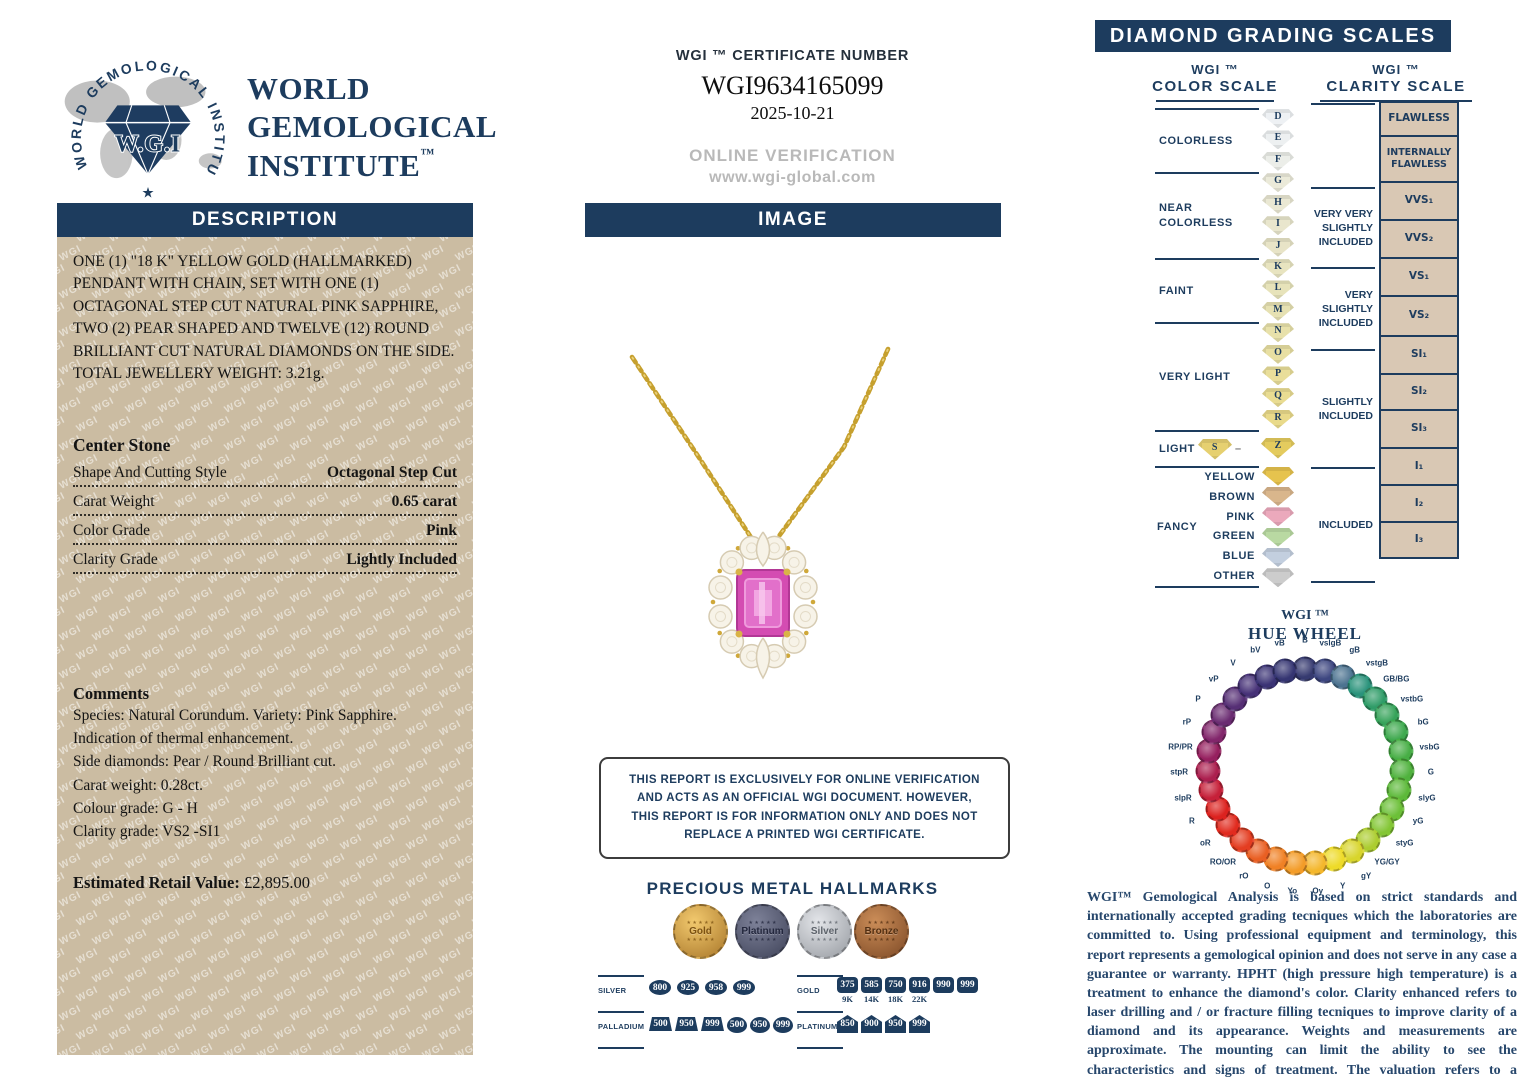  Describe the element at coordinates (688, 987) in the screenshot. I see `hallmark-badge: 925` at that location.